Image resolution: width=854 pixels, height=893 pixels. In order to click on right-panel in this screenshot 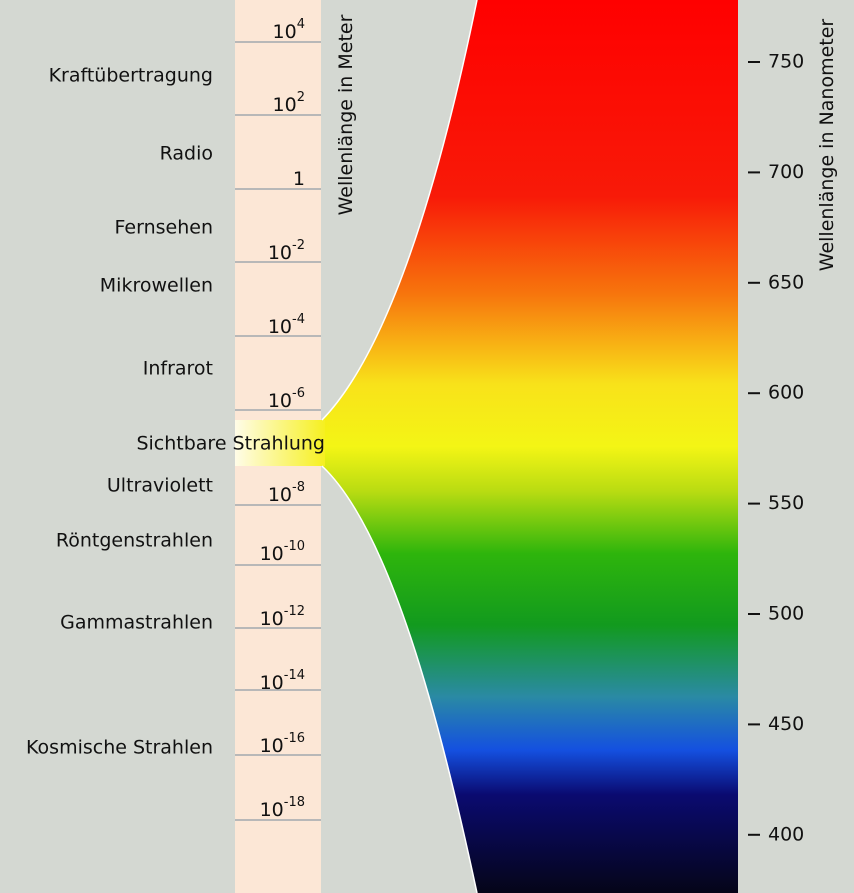, I will do `click(796, 446)`.